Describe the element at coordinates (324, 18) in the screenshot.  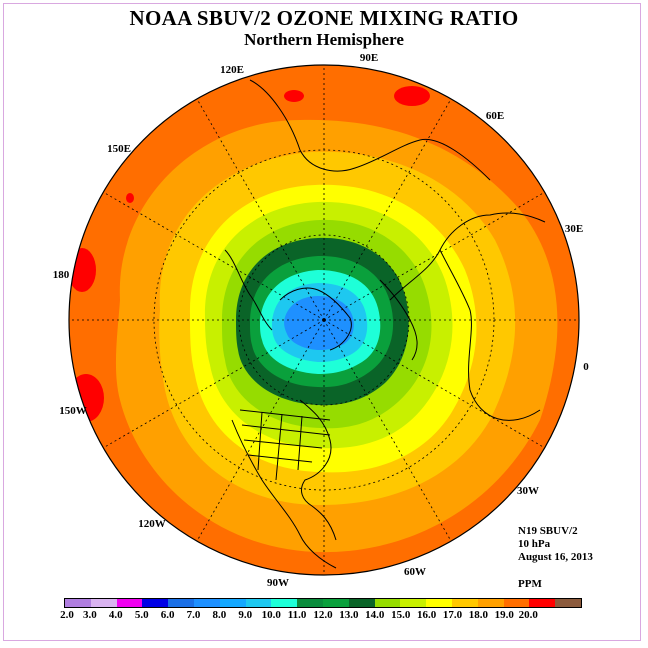
I see `map-title: NOAA SBUV/2 OZONE MIXING RATIO` at that location.